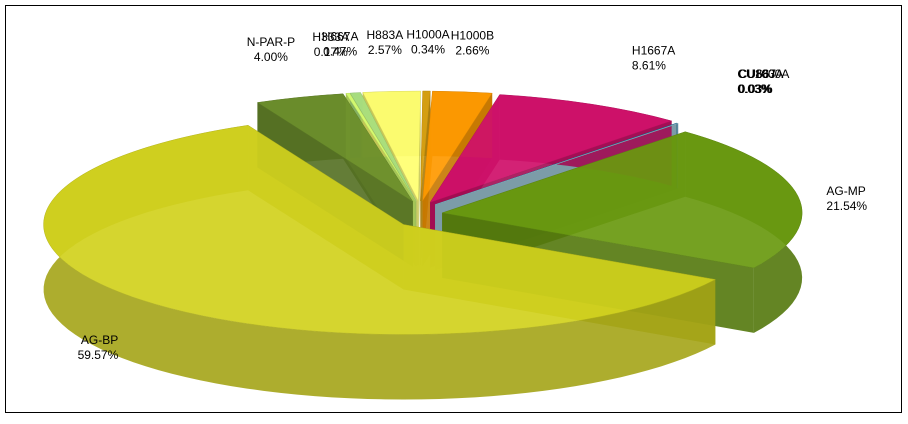 The width and height of the screenshot is (908, 424). Describe the element at coordinates (330, 37) in the screenshot. I see `slice-label: H333A` at that location.